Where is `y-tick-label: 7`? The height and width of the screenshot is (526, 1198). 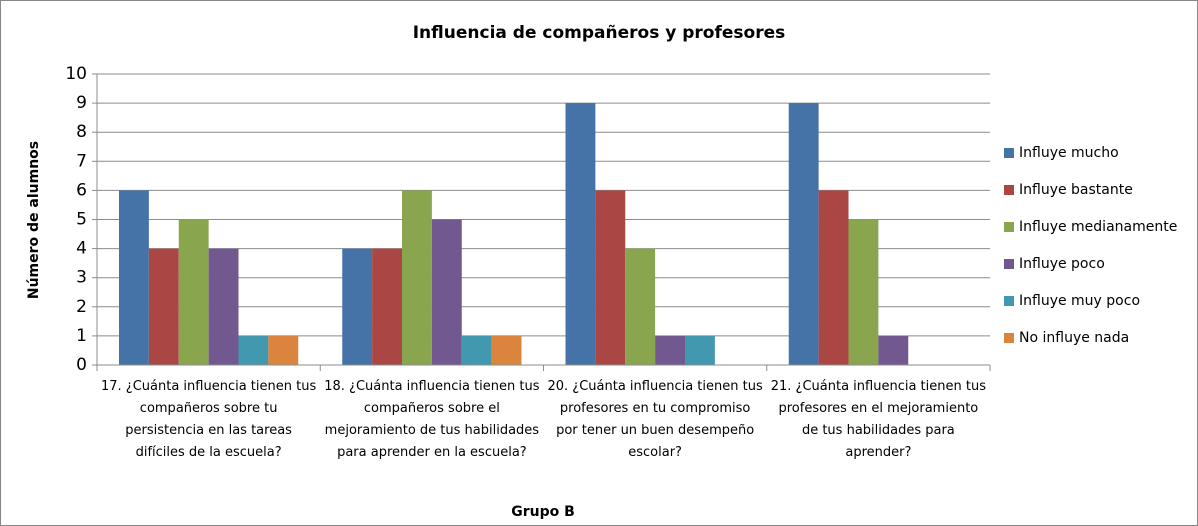
y-tick-label: 7 is located at coordinates (81, 161).